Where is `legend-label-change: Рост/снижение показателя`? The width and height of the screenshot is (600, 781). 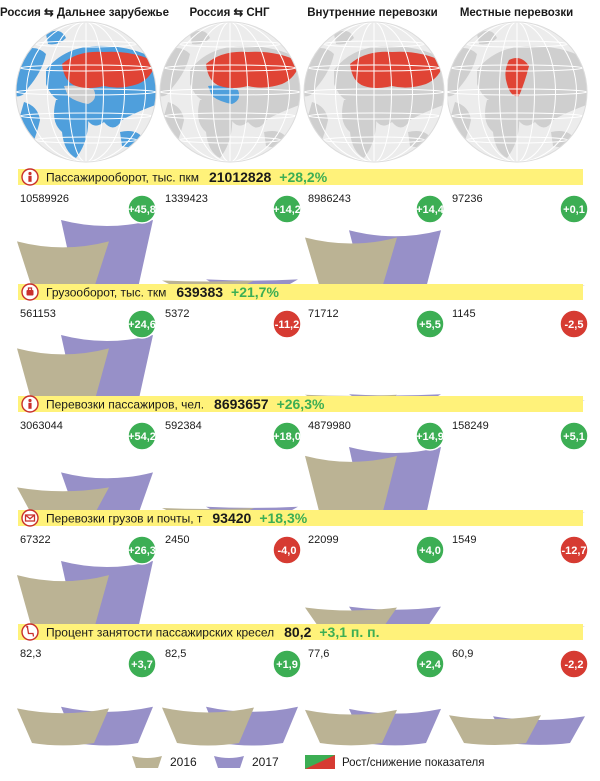
legend-label-change: Рост/снижение показателя is located at coordinates (413, 763).